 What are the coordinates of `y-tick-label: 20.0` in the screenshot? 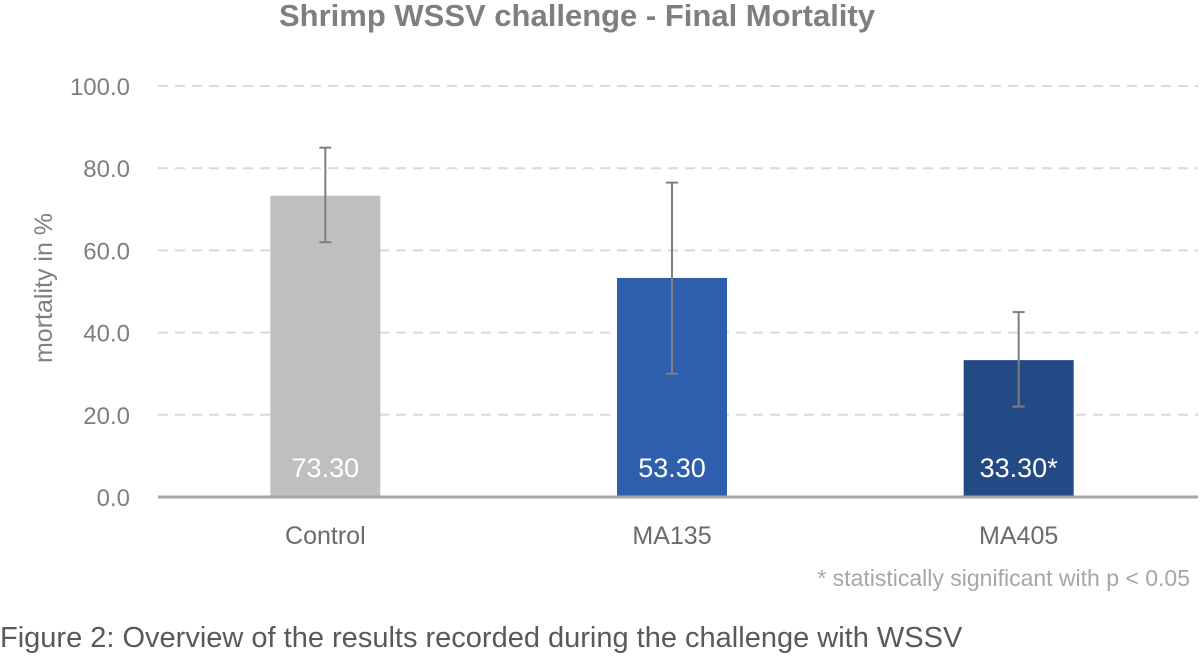 It's located at (106, 416).